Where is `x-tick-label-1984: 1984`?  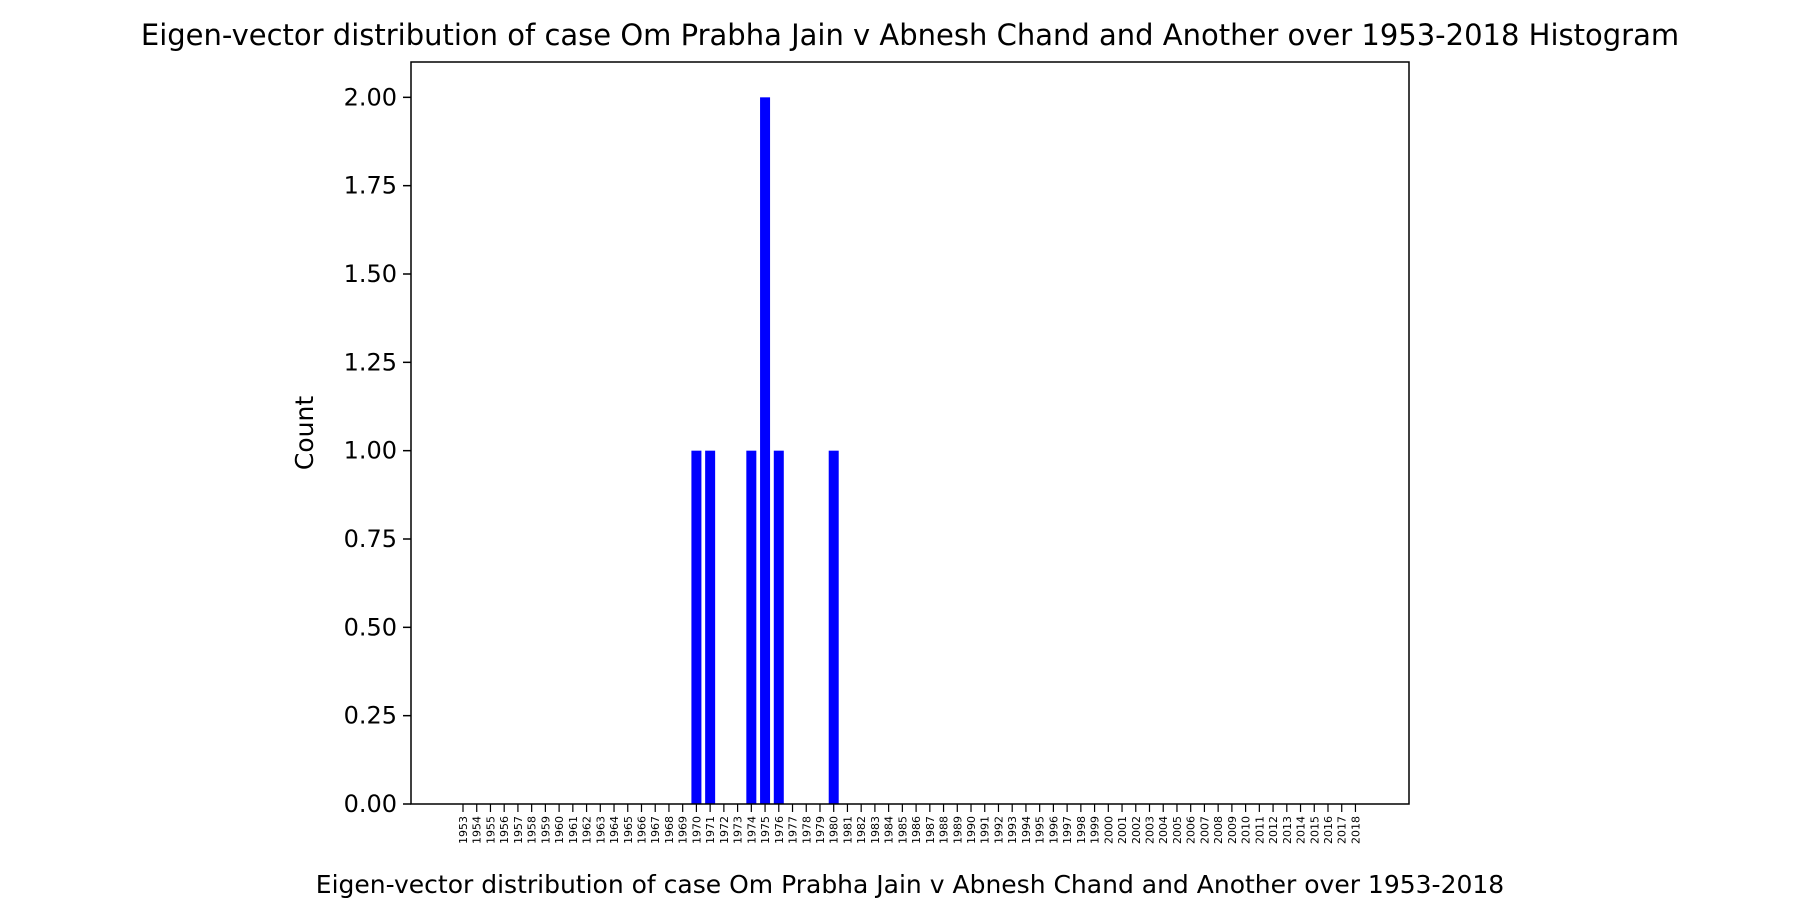
x-tick-label-1984: 1984 is located at coordinates (889, 830).